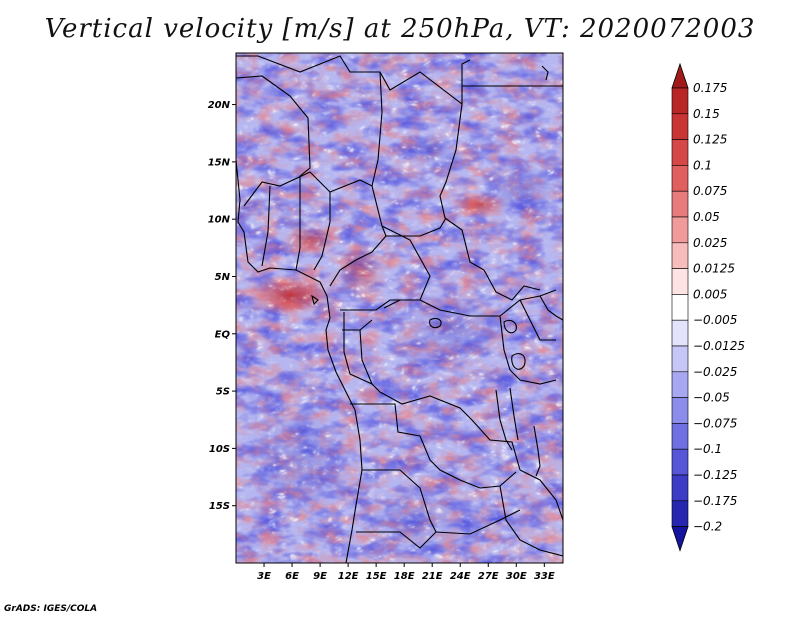  I want to click on colorbar-label: 0.125, so click(710, 140).